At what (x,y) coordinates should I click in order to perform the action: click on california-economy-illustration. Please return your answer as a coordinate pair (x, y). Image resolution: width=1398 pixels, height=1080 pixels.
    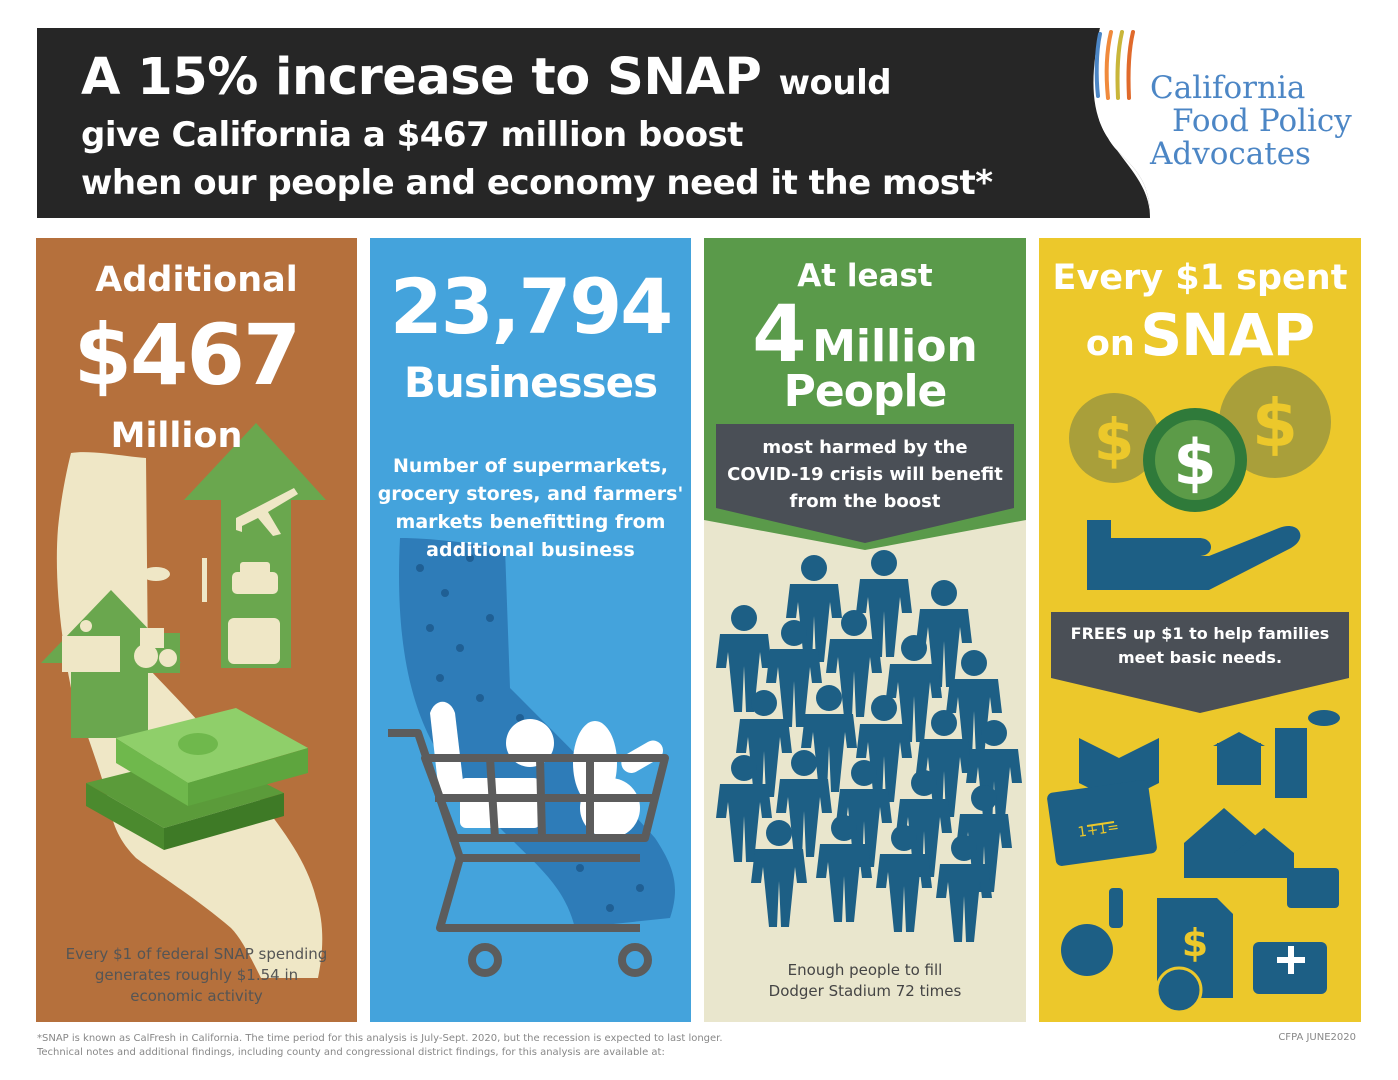
    Looking at the image, I should click on (183, 700).